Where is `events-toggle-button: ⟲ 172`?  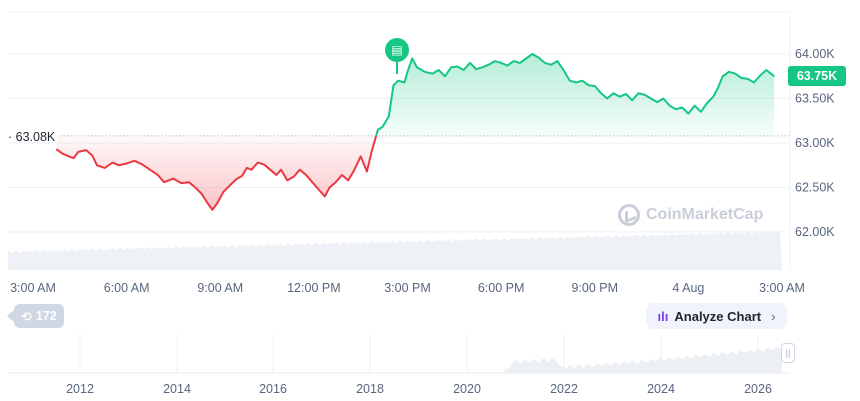
events-toggle-button: ⟲ 172 is located at coordinates (35, 316).